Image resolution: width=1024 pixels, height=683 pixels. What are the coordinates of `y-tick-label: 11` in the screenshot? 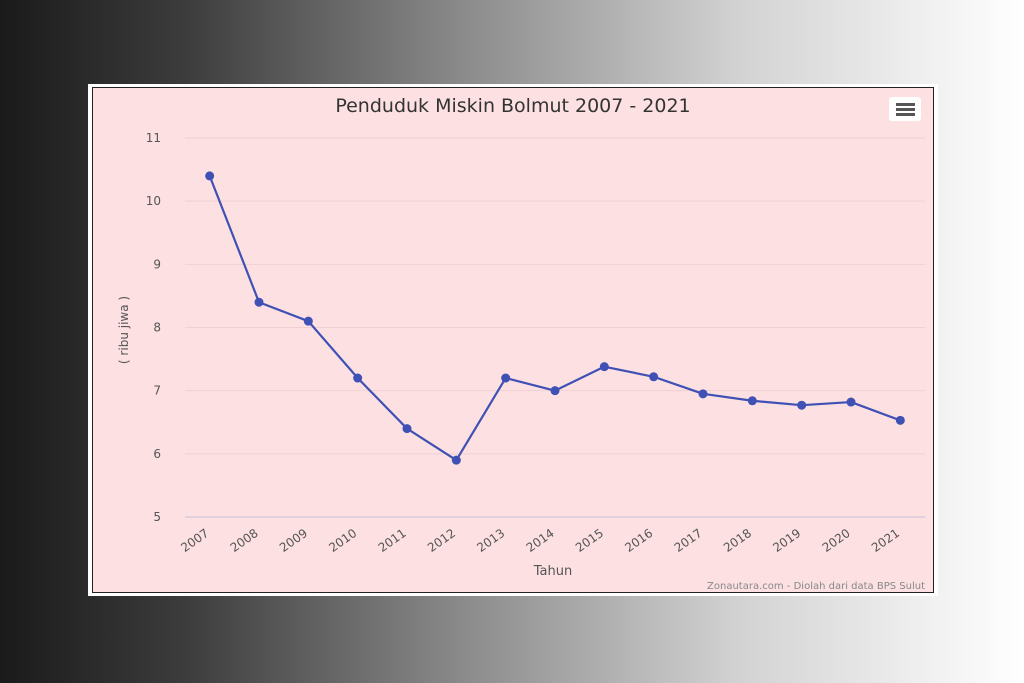 It's located at (153, 138).